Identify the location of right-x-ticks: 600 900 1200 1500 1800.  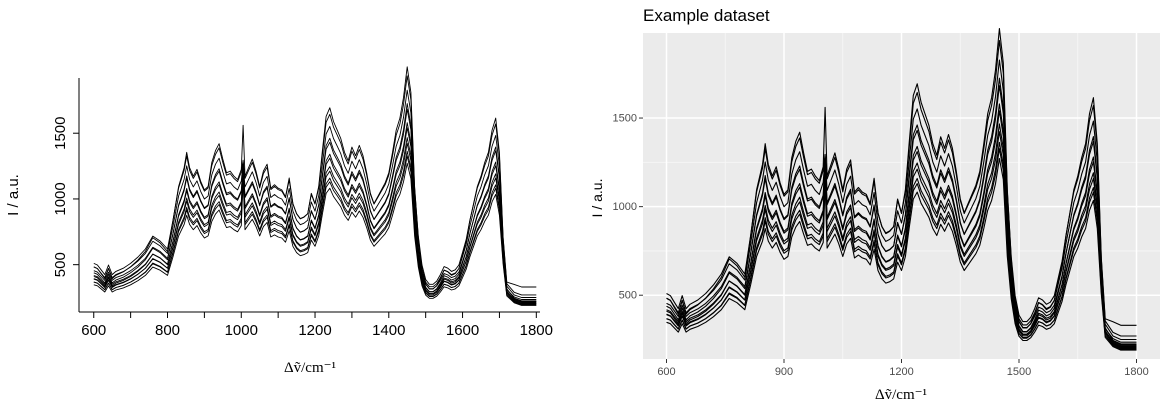
(903, 368).